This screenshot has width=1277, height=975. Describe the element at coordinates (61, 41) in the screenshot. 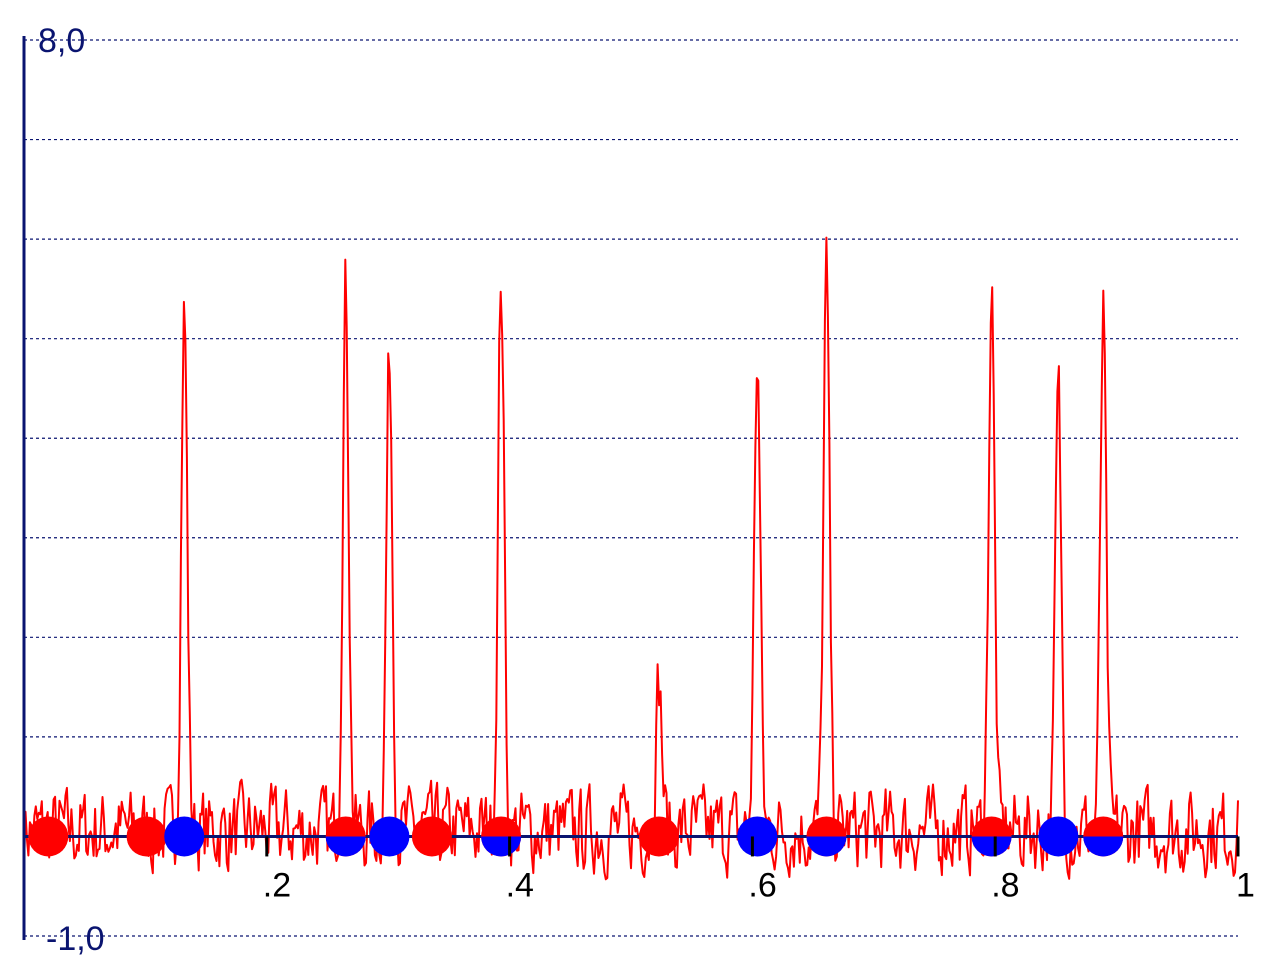

I see `y-tick-label-top: 8,0` at that location.